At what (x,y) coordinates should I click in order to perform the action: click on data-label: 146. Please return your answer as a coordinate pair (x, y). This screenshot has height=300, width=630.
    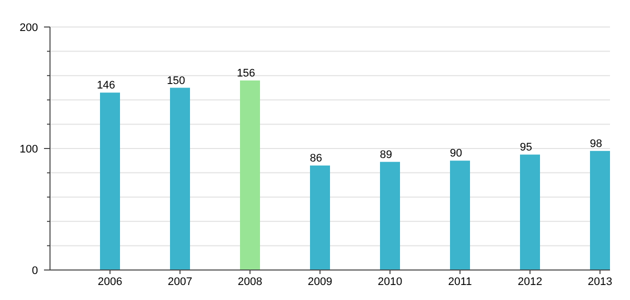
    Looking at the image, I should click on (106, 86).